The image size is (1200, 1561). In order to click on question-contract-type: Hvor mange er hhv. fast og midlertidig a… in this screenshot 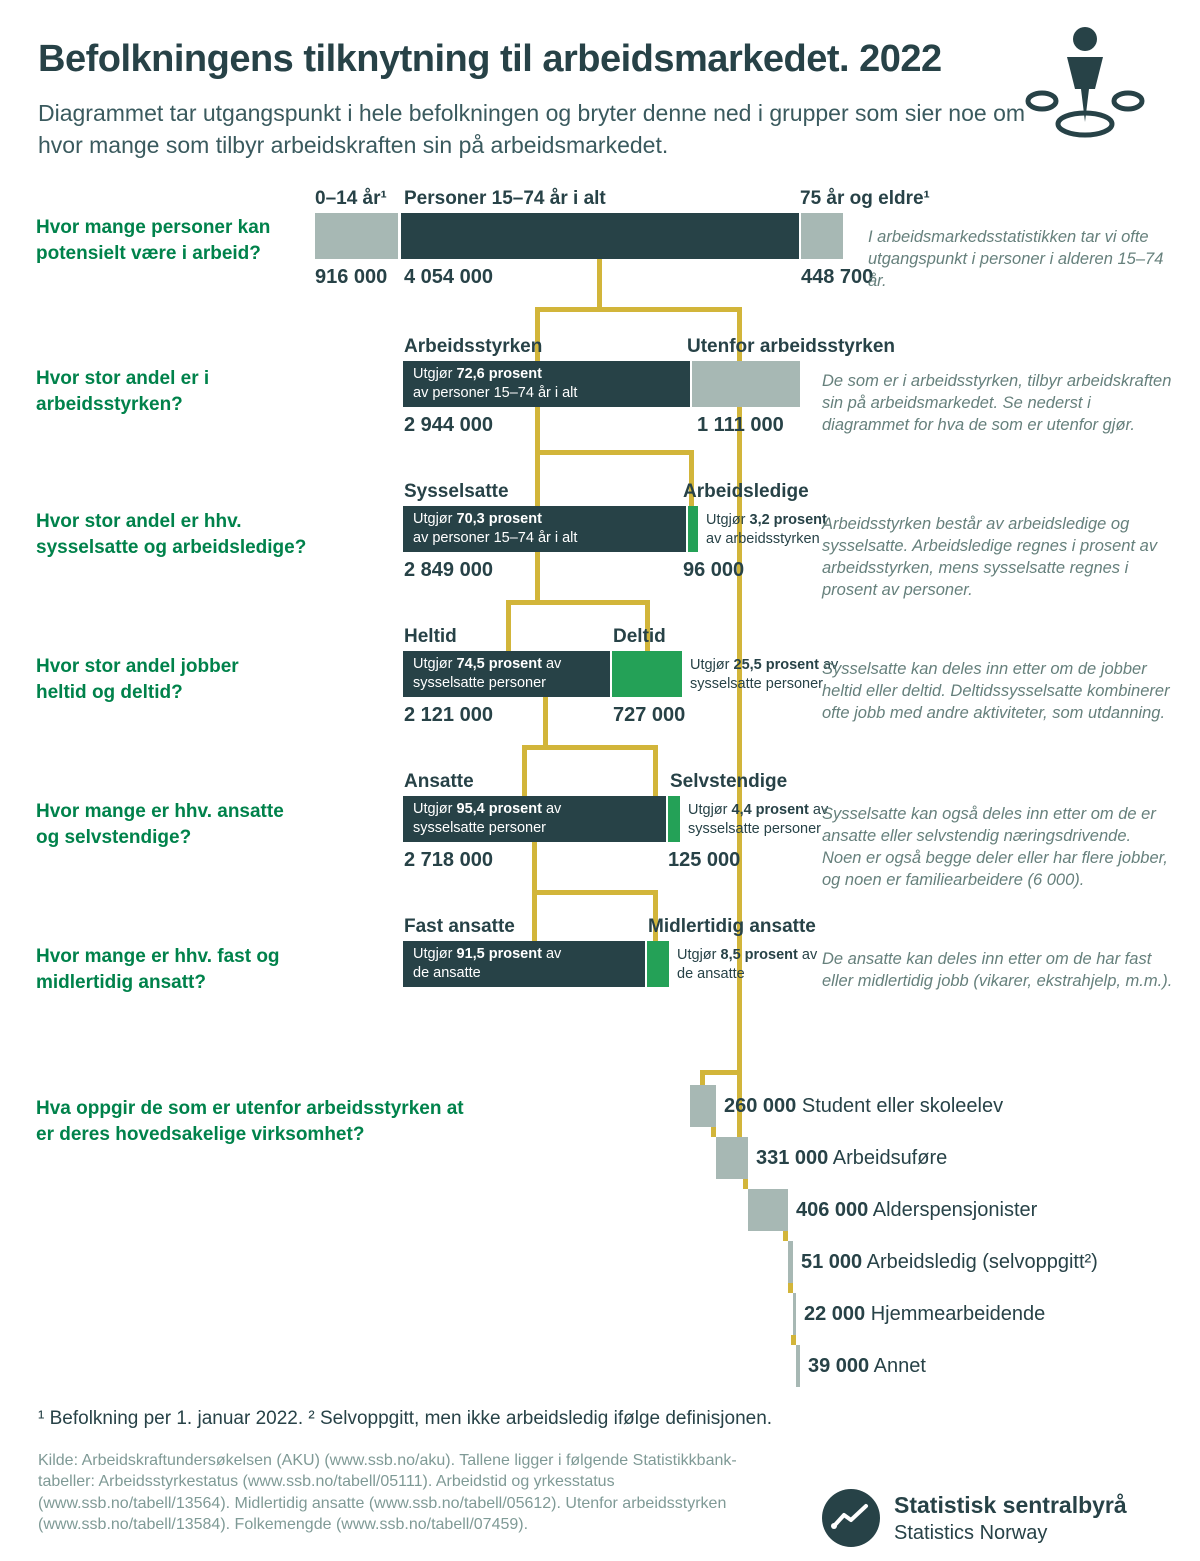, I will do `click(158, 969)`.